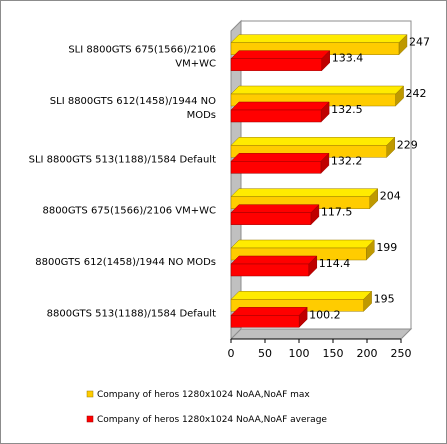 The height and width of the screenshot is (444, 447). What do you see at coordinates (320, 349) in the screenshot?
I see `x-axis: 0 50 100 150 200 250` at bounding box center [320, 349].